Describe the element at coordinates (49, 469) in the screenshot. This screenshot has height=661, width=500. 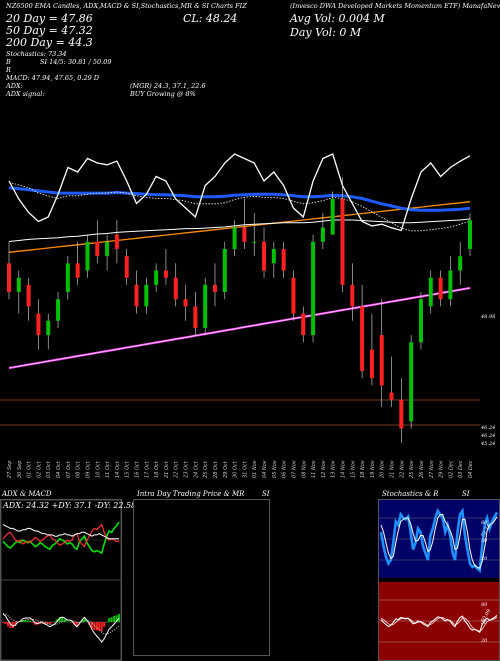
I see `date-label: 03 Oct` at that location.